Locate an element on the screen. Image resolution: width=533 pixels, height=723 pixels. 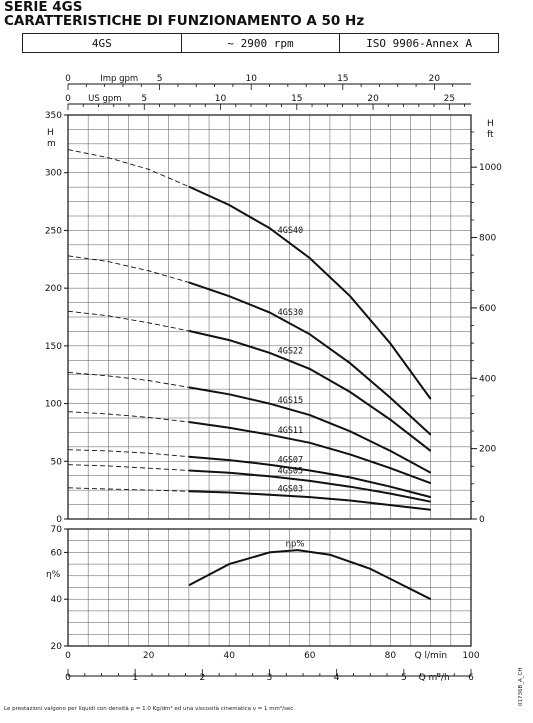
curve-4GS07 is located at coordinates (309, 477).